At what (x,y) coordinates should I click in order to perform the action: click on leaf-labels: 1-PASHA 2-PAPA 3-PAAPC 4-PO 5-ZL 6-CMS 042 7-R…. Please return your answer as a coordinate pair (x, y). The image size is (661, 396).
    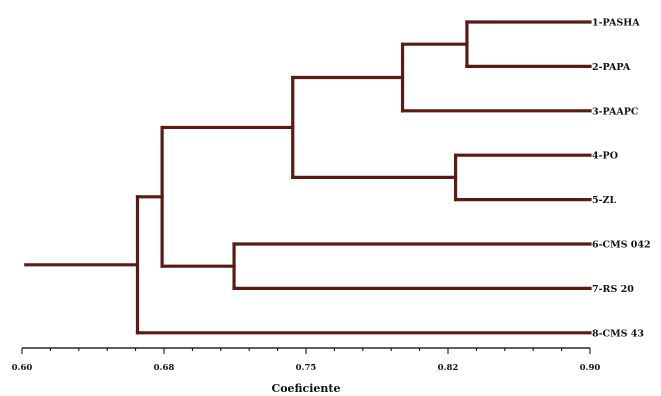
    Looking at the image, I should click on (621, 179).